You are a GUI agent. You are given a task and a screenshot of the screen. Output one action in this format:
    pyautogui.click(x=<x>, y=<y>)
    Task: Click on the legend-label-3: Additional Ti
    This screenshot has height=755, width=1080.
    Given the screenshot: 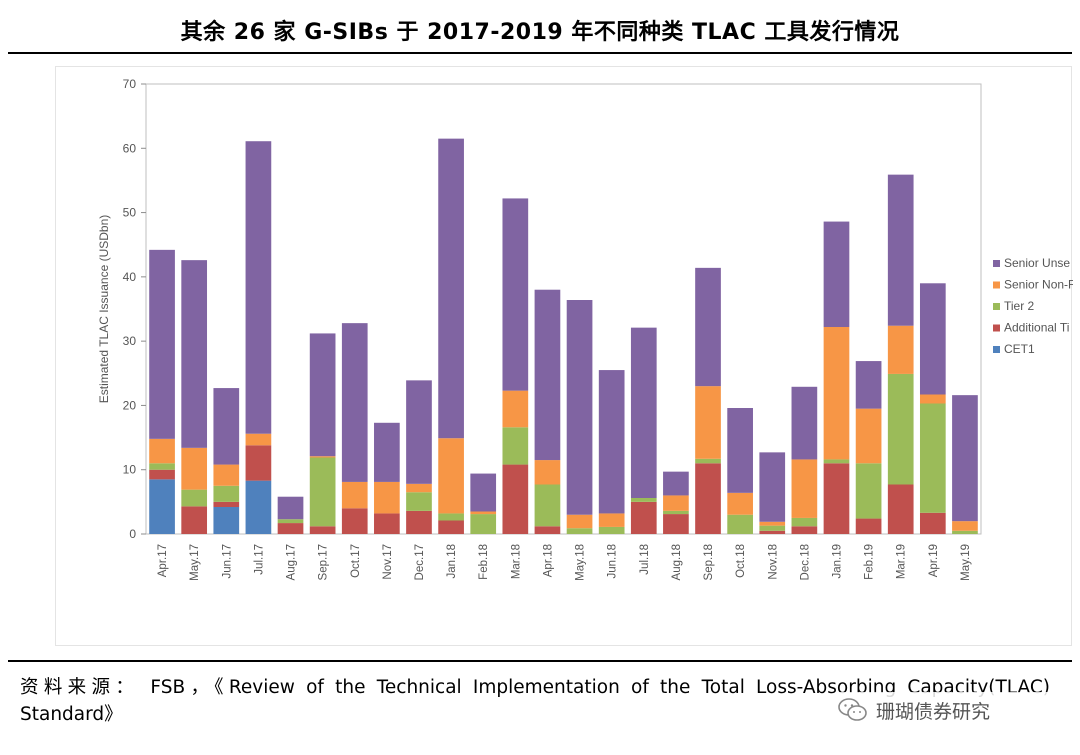 What is the action you would take?
    pyautogui.click(x=1036, y=328)
    